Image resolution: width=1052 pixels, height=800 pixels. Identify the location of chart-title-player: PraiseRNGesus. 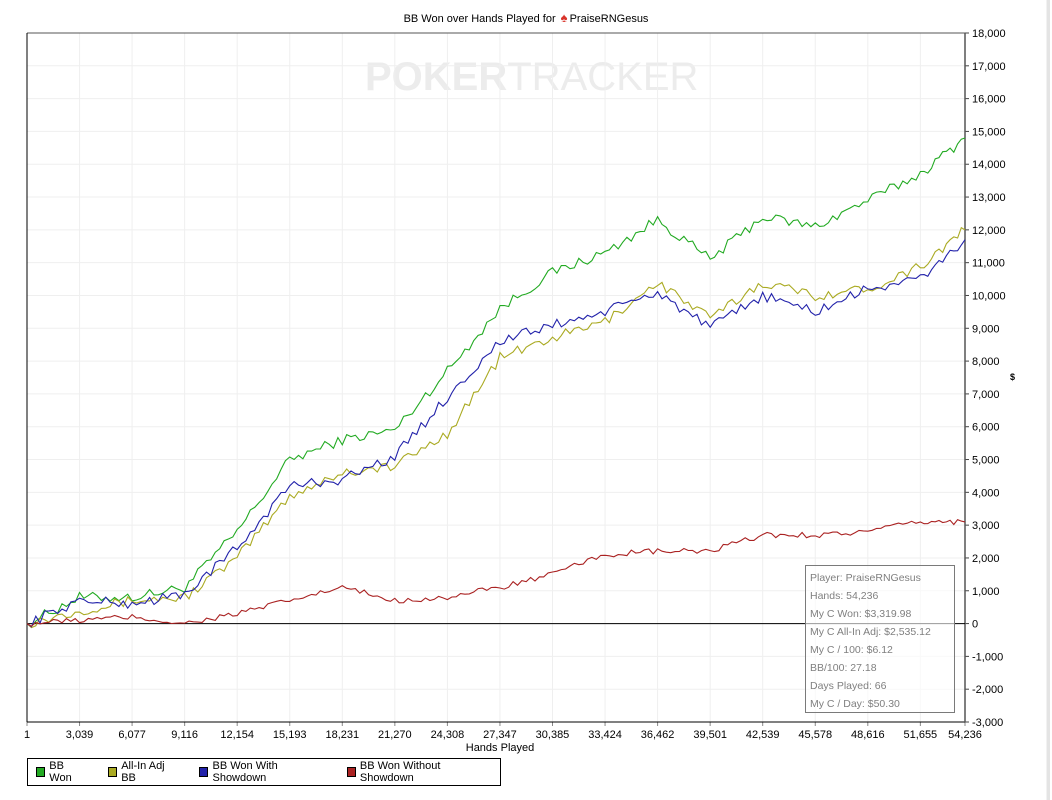
(609, 19).